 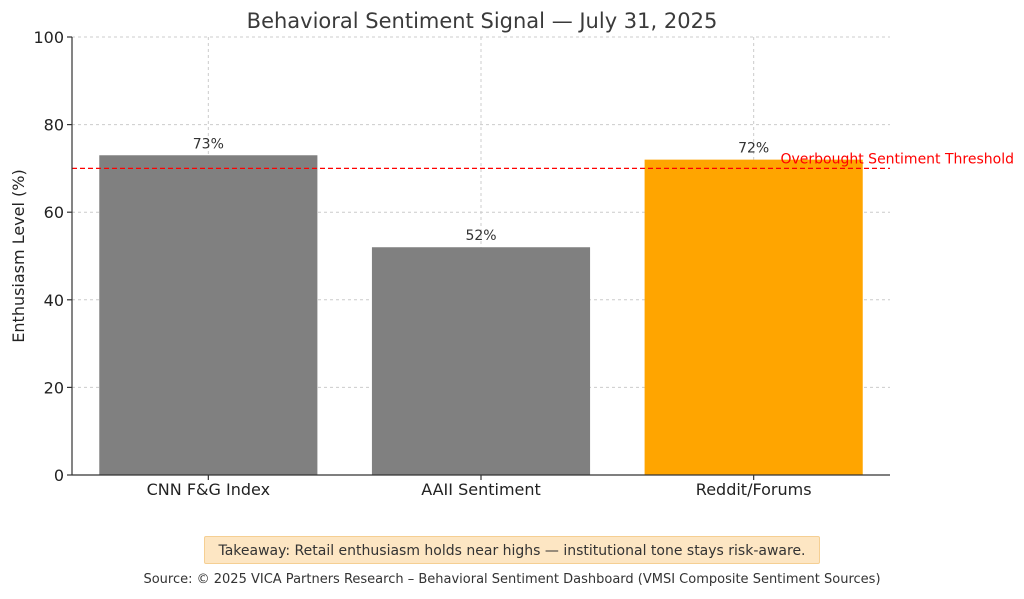 What do you see at coordinates (59, 475) in the screenshot?
I see `y-tick-label: 0` at bounding box center [59, 475].